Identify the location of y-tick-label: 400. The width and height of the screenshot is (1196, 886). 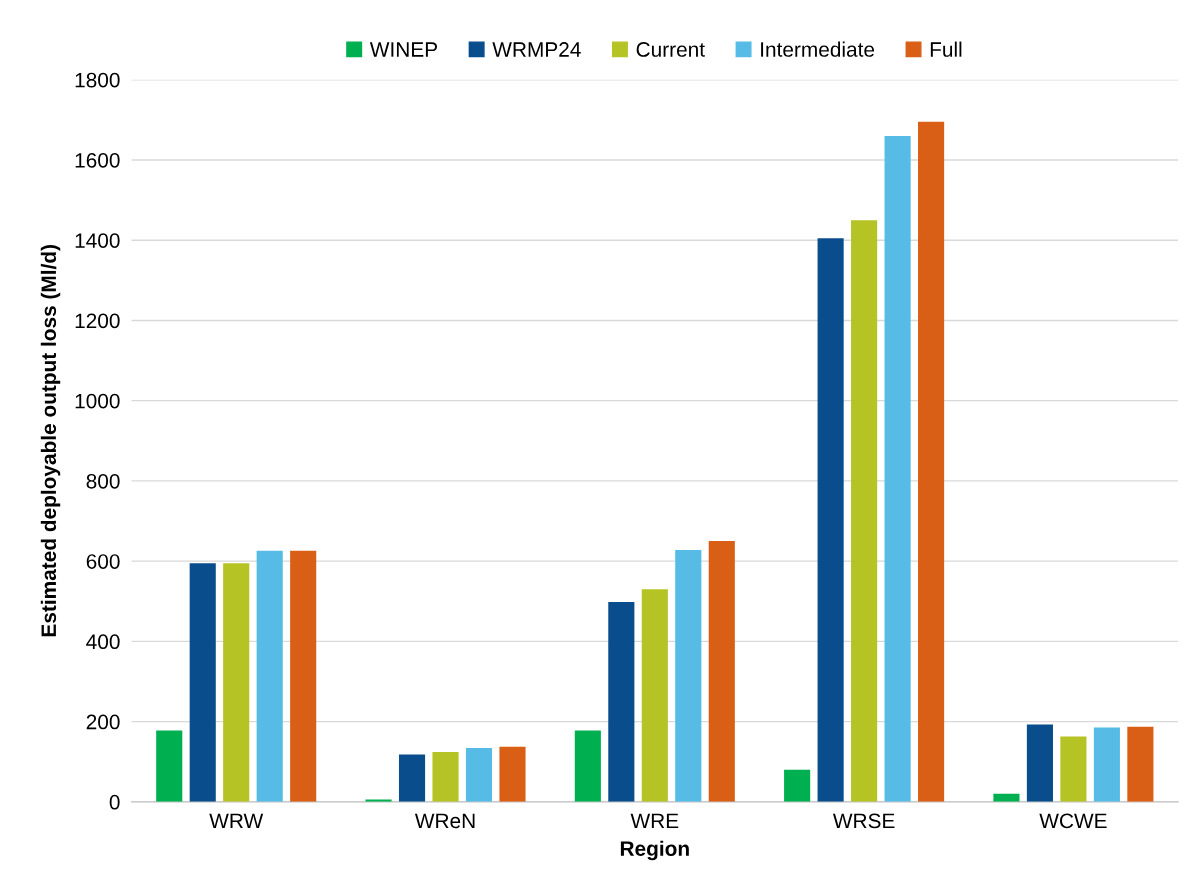
(103, 642).